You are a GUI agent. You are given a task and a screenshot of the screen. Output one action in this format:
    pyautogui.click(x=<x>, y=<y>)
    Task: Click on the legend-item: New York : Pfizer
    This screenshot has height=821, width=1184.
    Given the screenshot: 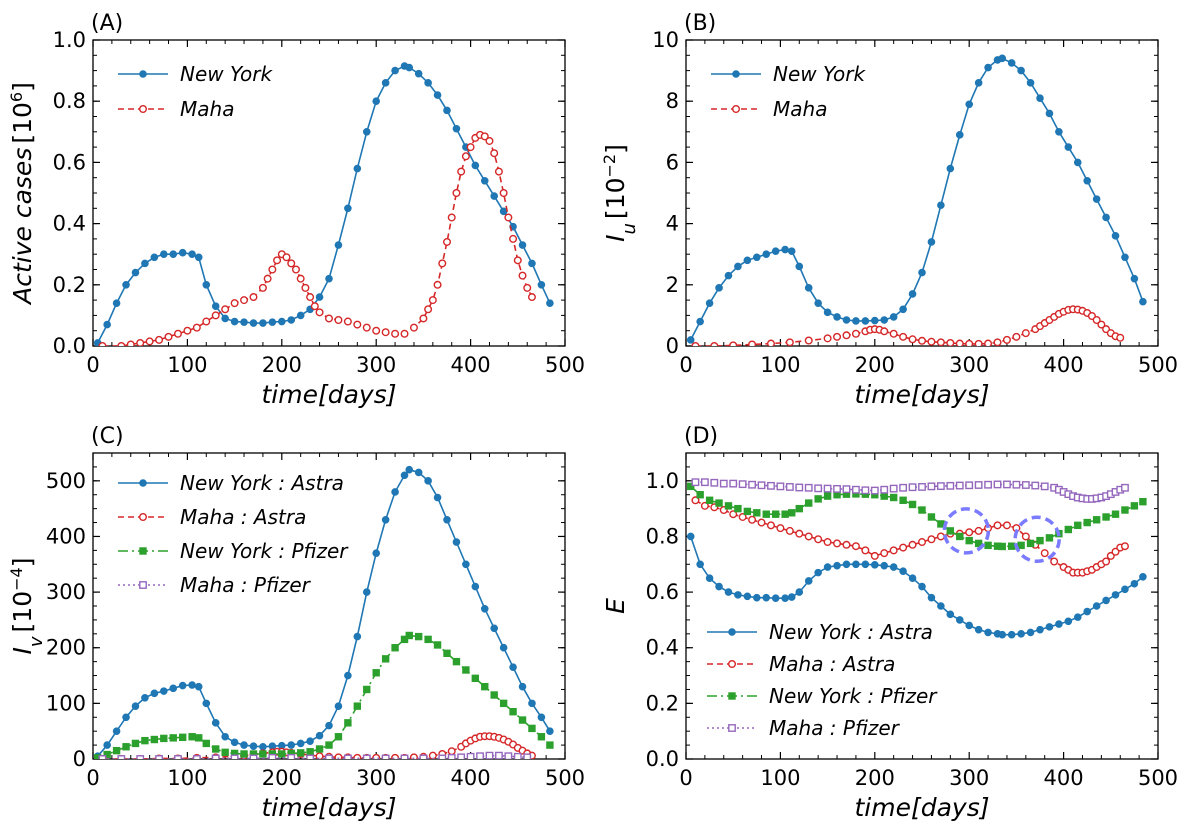 What is the action you would take?
    pyautogui.click(x=822, y=696)
    